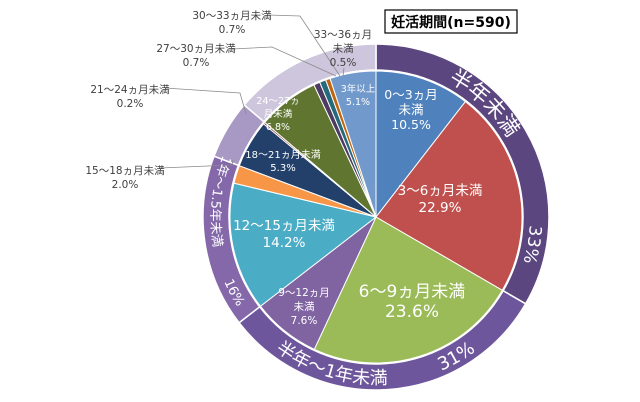 This screenshot has width=640, height=402. What do you see at coordinates (282, 155) in the screenshot?
I see `slice-label-line: 18～21ヵ月未満` at bounding box center [282, 155].